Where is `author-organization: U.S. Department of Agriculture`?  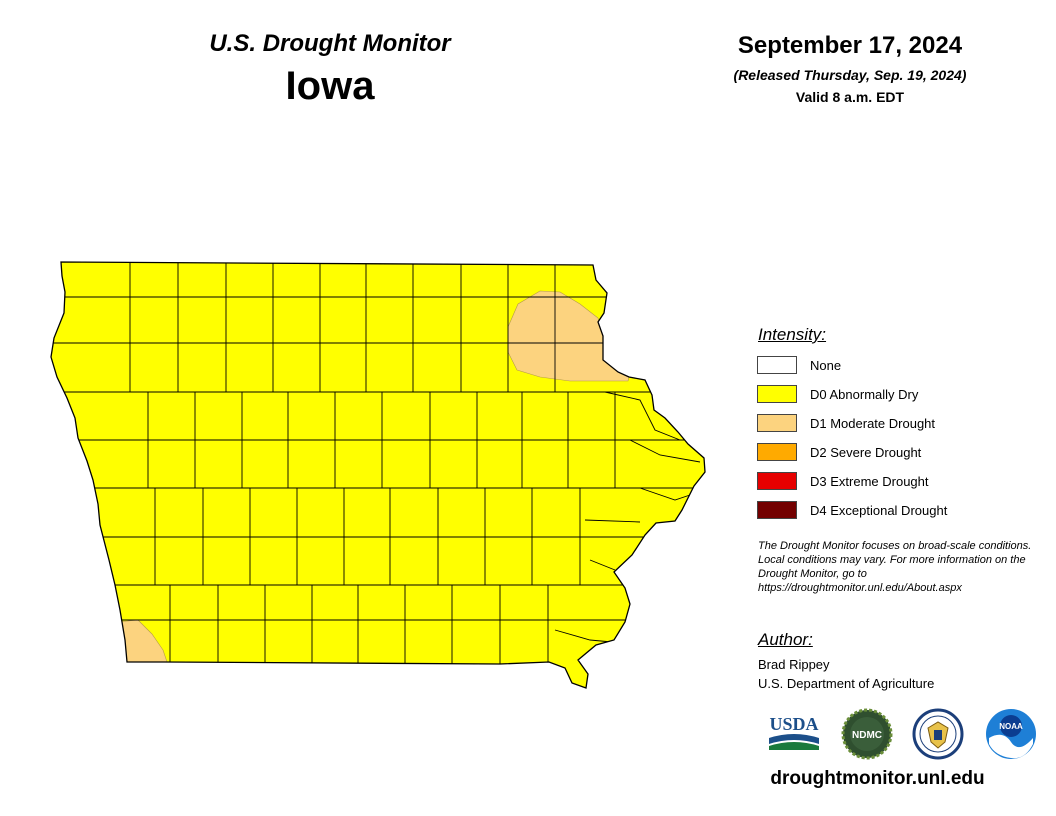 author-organization: U.S. Department of Agriculture is located at coordinates (846, 683).